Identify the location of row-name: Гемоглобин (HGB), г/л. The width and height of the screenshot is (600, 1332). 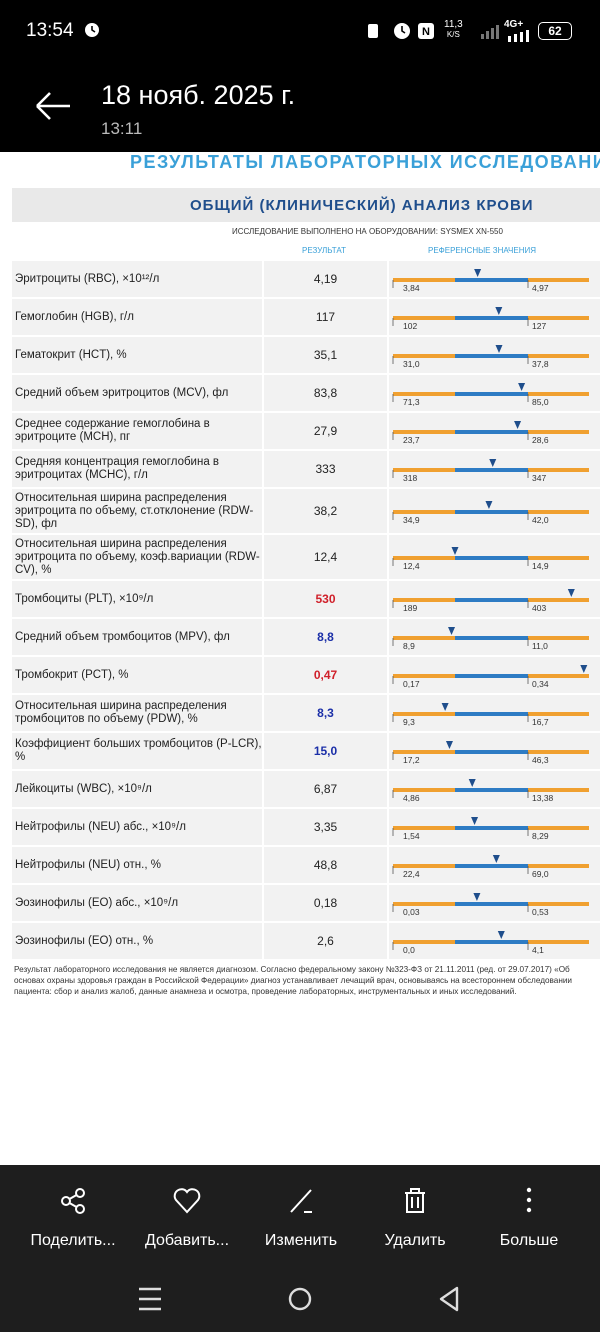
(137, 317).